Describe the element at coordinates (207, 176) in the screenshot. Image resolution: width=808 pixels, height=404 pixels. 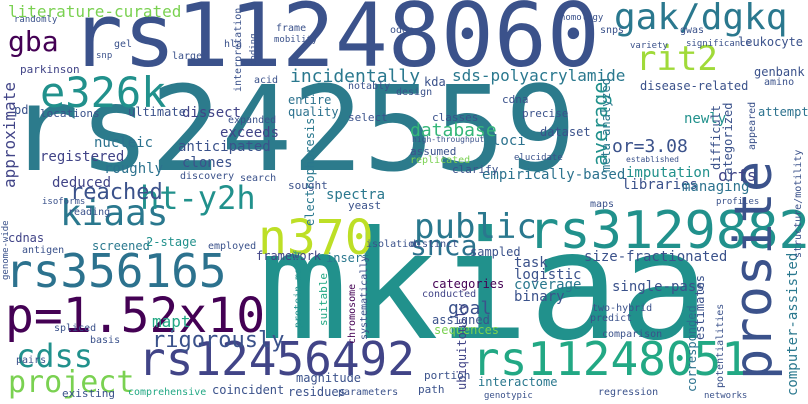
I see `cloud-word-discovery: discovery` at that location.